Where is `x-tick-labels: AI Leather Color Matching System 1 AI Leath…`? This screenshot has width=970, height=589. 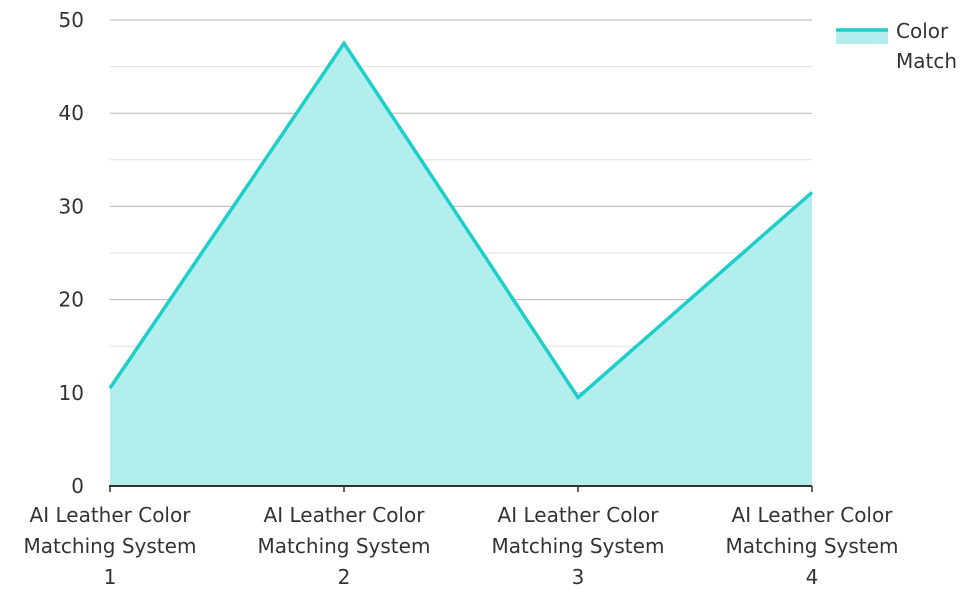 x-tick-labels: AI Leather Color Matching System 1 AI Leath… is located at coordinates (461, 546).